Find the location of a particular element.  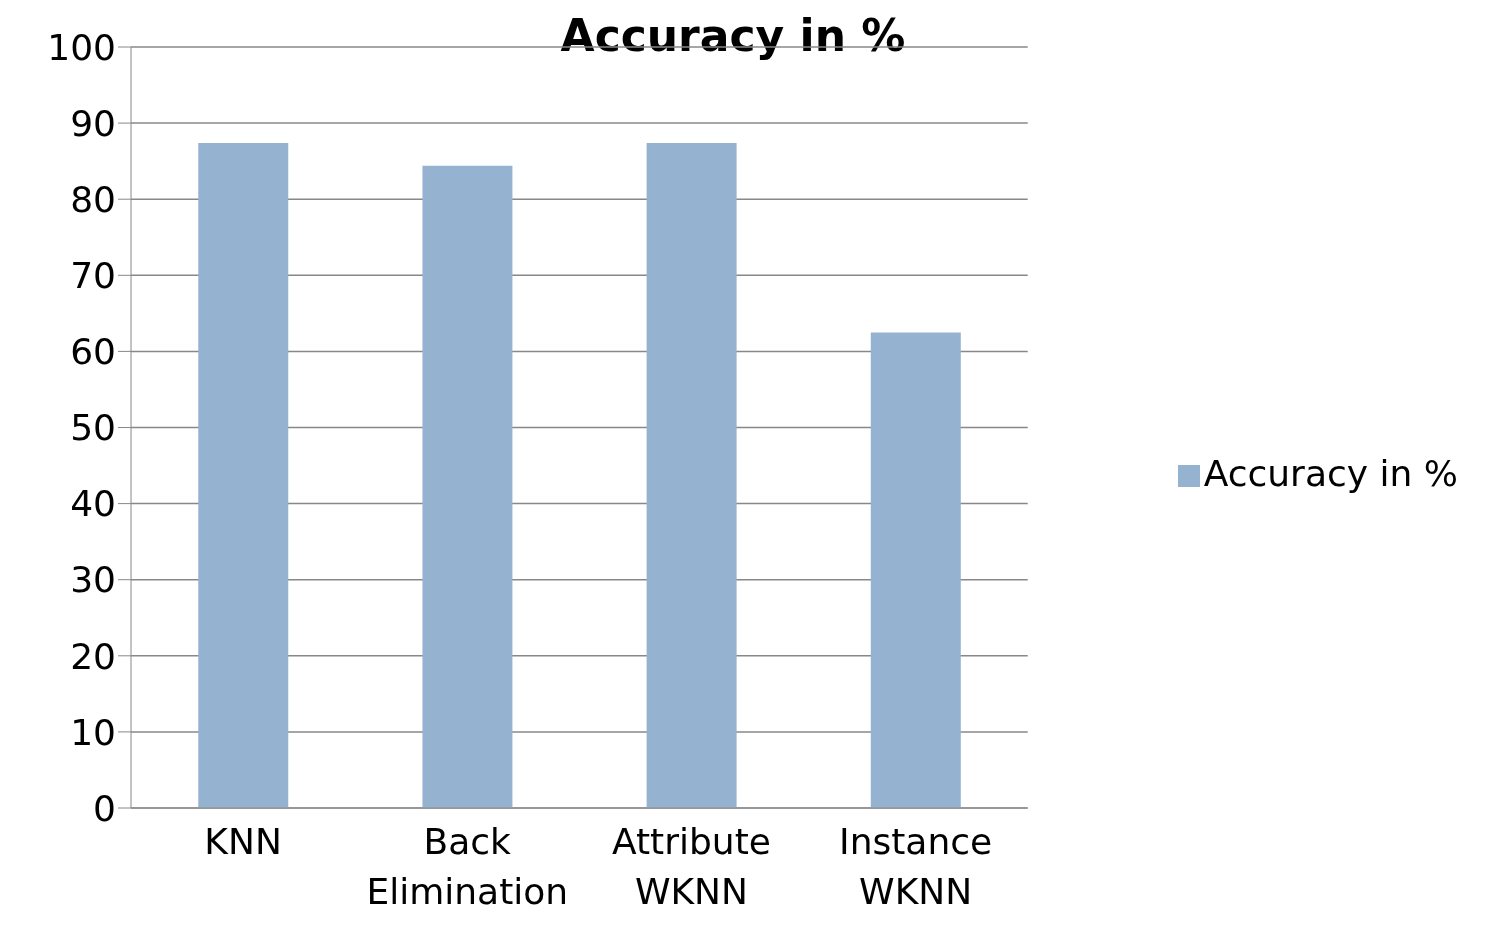

y-tick-label: 70 is located at coordinates (93, 276).